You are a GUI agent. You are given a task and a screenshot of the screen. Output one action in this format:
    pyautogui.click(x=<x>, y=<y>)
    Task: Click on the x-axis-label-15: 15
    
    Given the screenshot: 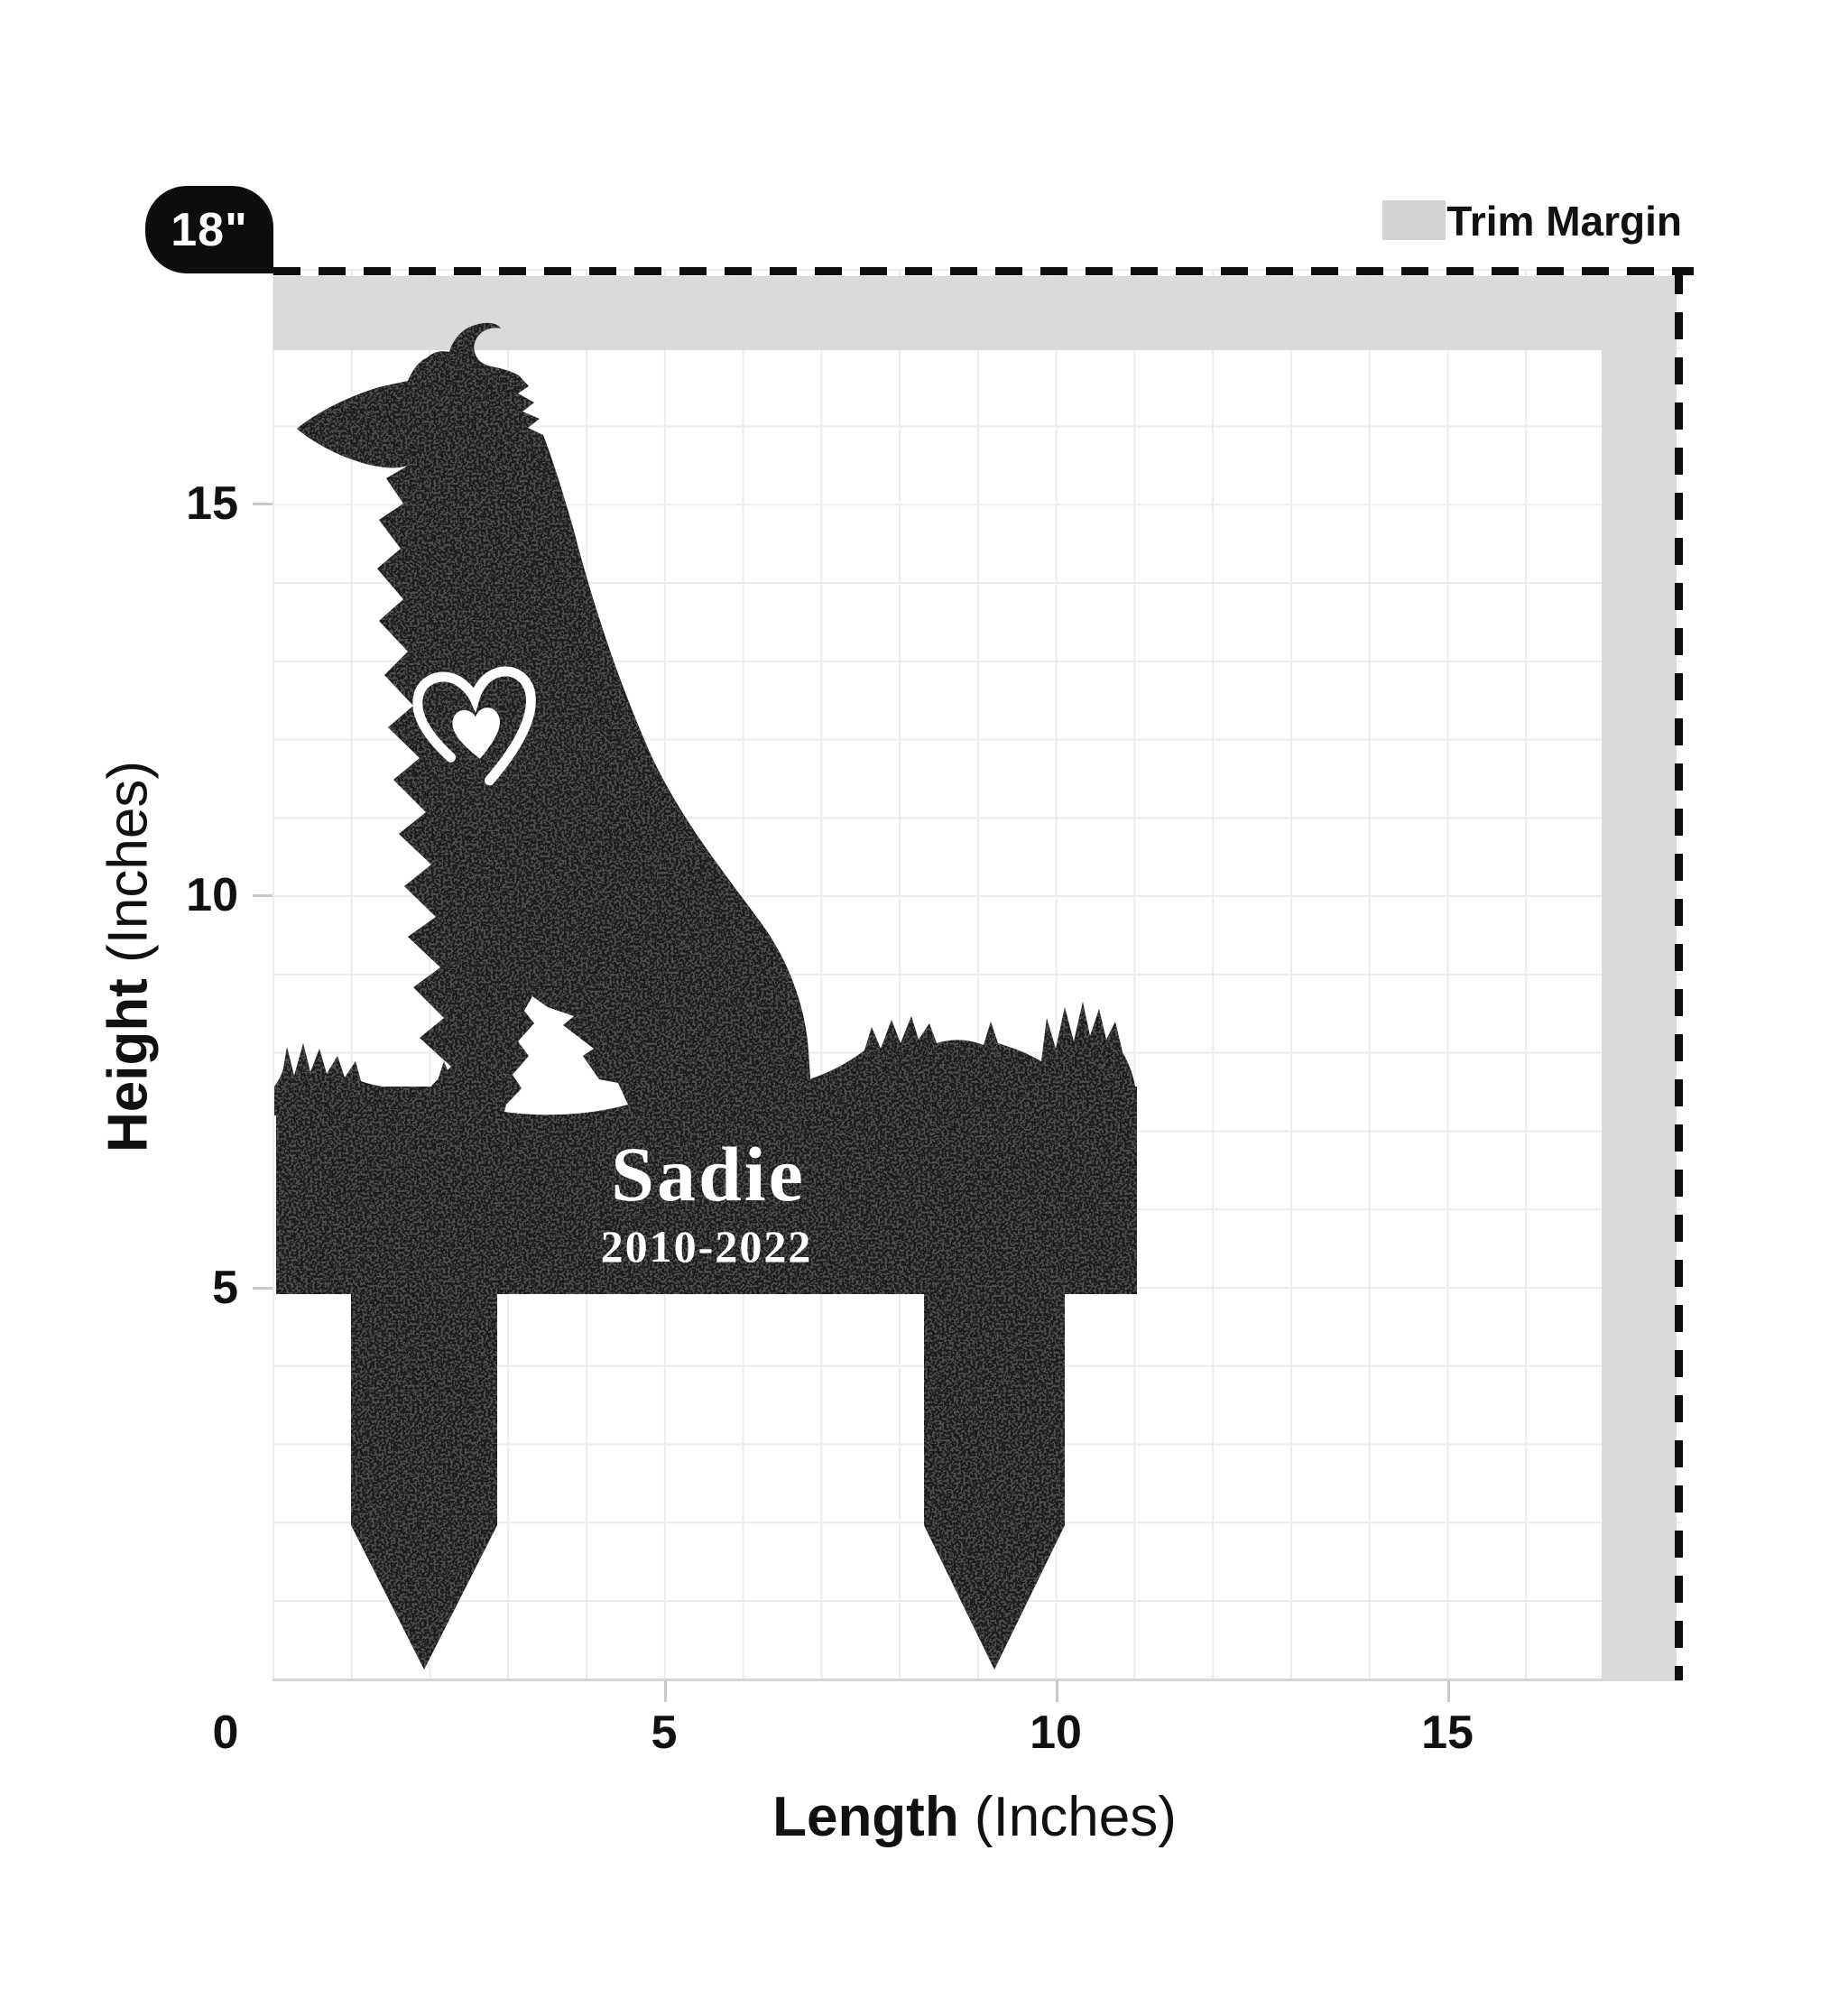 What is the action you would take?
    pyautogui.click(x=1447, y=1733)
    